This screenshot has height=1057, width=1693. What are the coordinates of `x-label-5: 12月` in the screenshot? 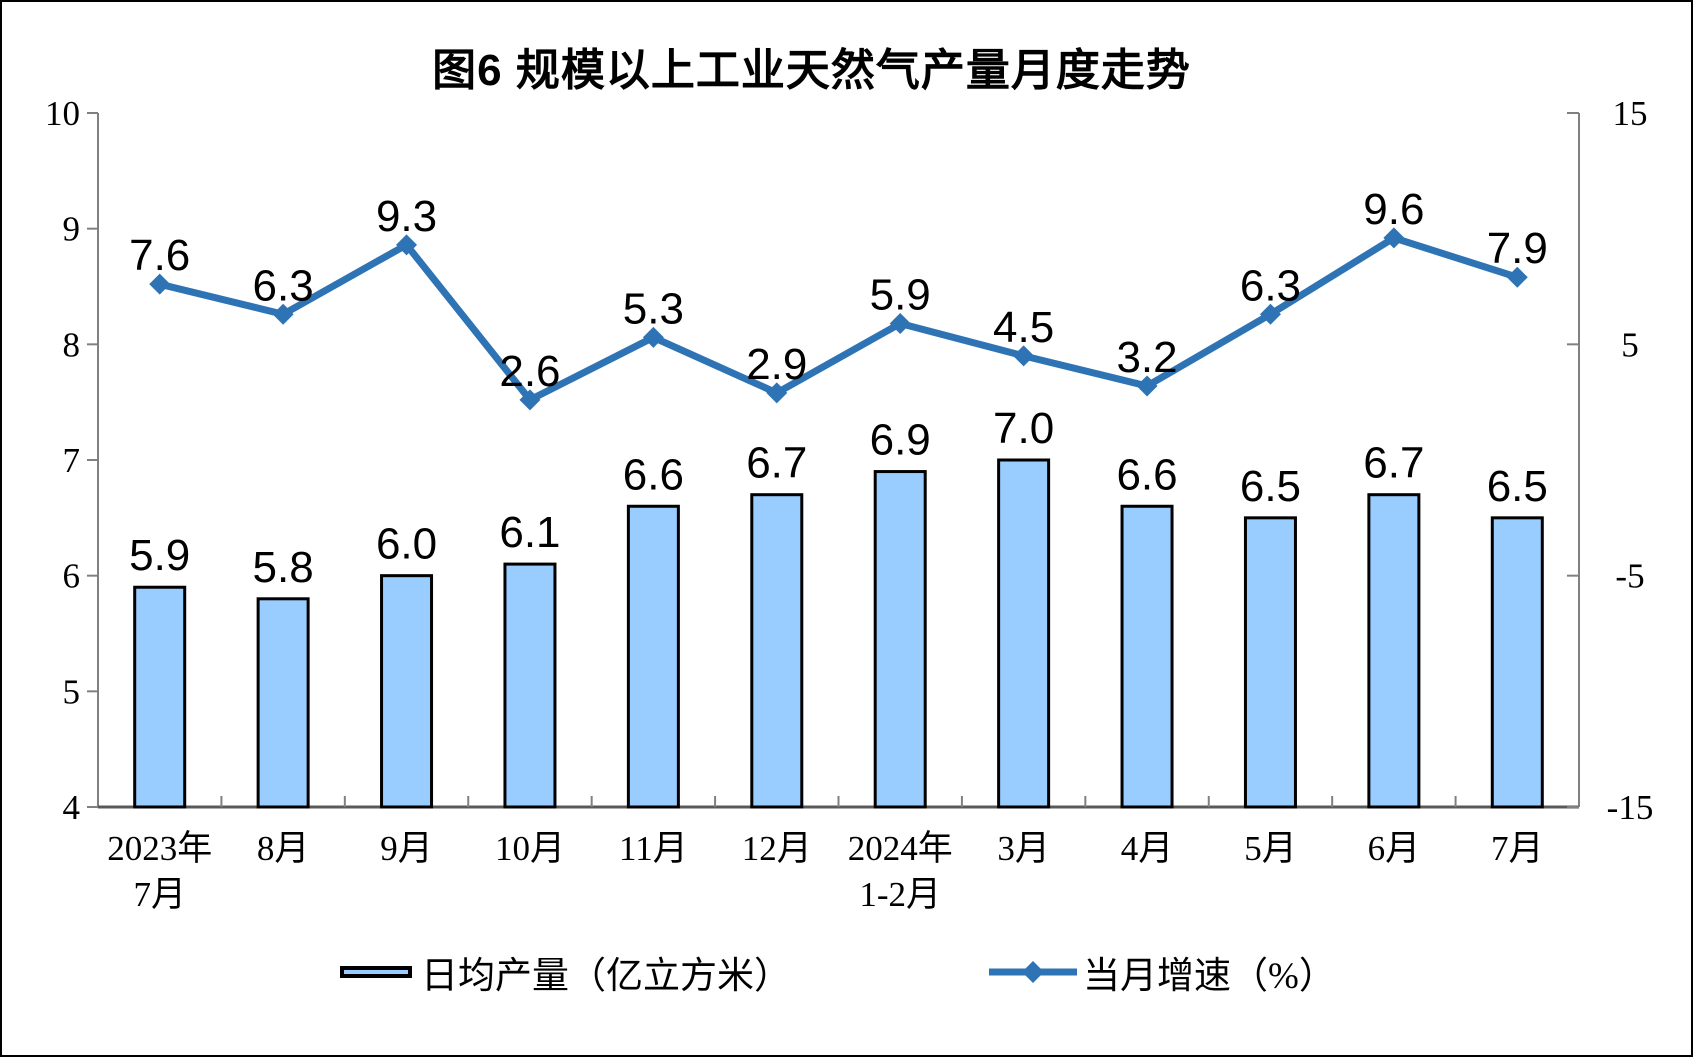 It's located at (777, 848).